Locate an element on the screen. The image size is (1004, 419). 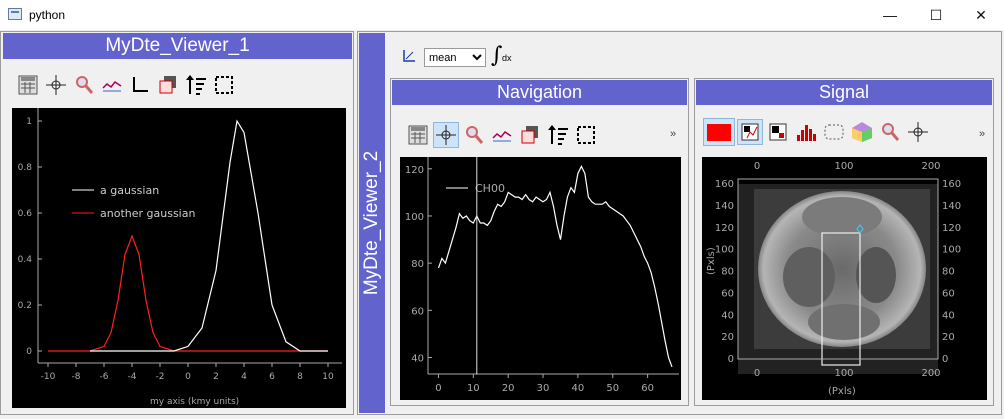
nav-more-tools-button: » is located at coordinates (673, 134).